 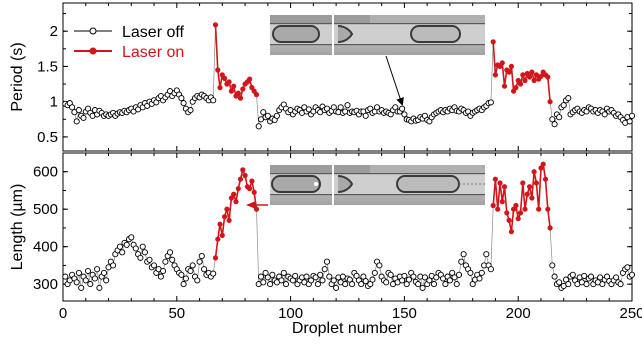 What do you see at coordinates (54, 31) in the screenshot?
I see `y-tick-label: 2` at bounding box center [54, 31].